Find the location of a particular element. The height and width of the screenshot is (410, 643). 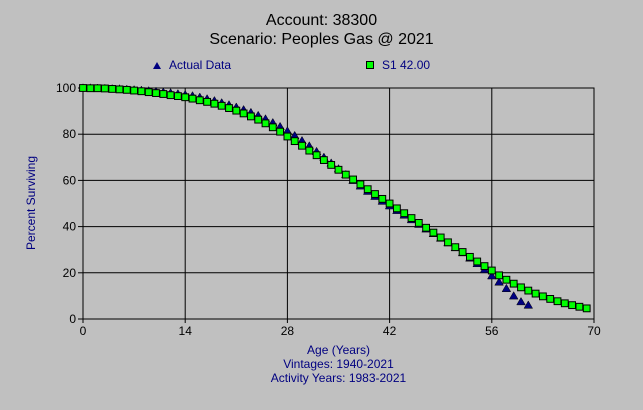

x-tick-label: 0 is located at coordinates (83, 331).